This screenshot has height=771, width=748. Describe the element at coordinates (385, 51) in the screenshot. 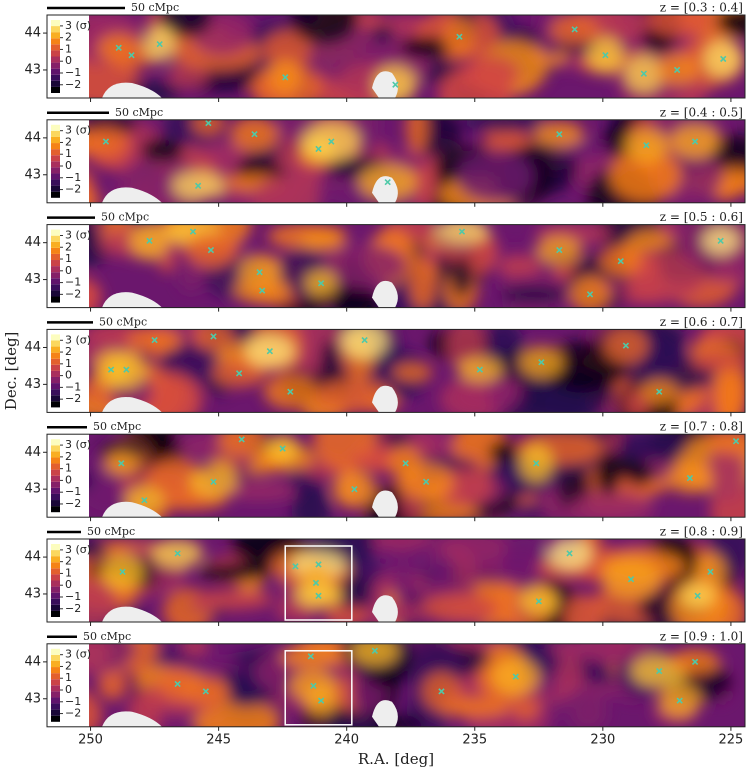

I see `panel: 3 (σ)210−1−2 43 44 50 cMpc z = [0.3 : 0.4]` at that location.